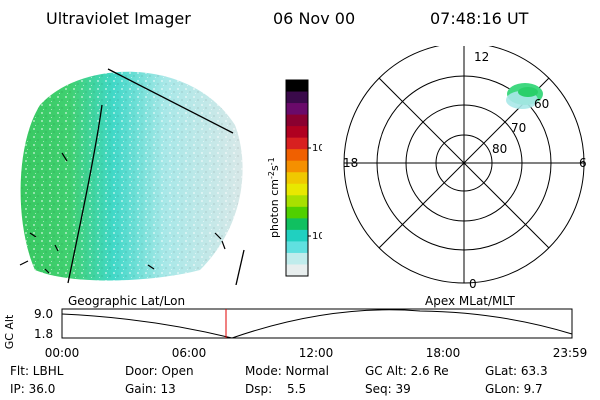  Describe the element at coordinates (314, 18) in the screenshot. I see `date-label: 06 Nov 00` at that location.